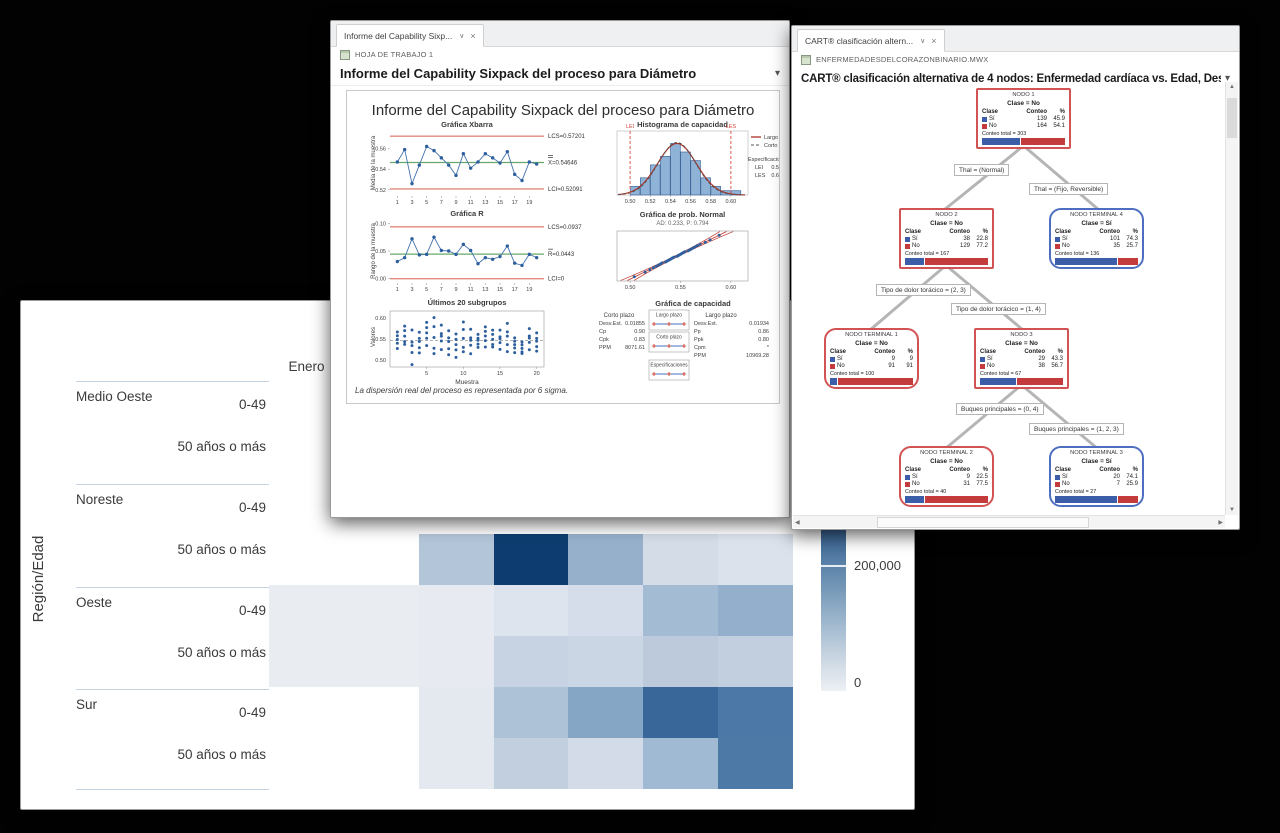 The image size is (1280, 833). What do you see at coordinates (426, 203) in the screenshot?
I see `svg-text: 5` at bounding box center [426, 203].